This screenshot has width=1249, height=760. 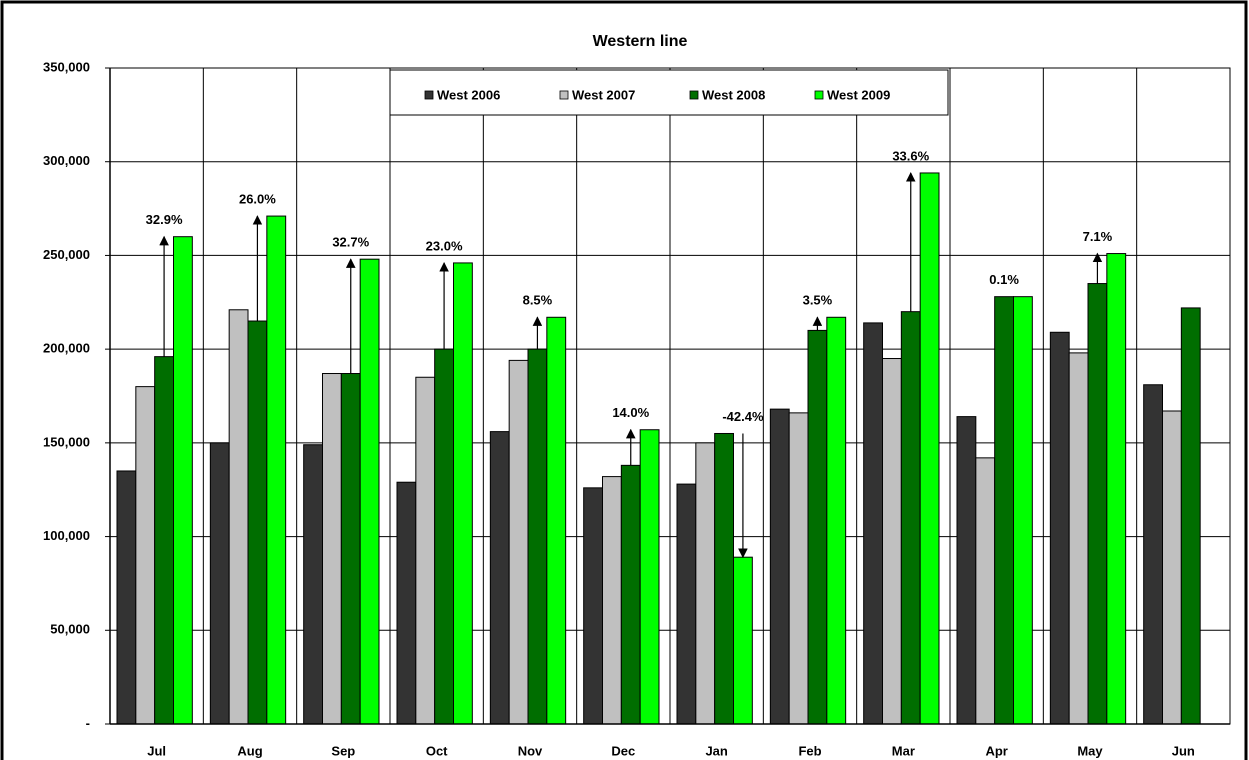 I want to click on legend-label: West 2008, so click(x=733, y=94).